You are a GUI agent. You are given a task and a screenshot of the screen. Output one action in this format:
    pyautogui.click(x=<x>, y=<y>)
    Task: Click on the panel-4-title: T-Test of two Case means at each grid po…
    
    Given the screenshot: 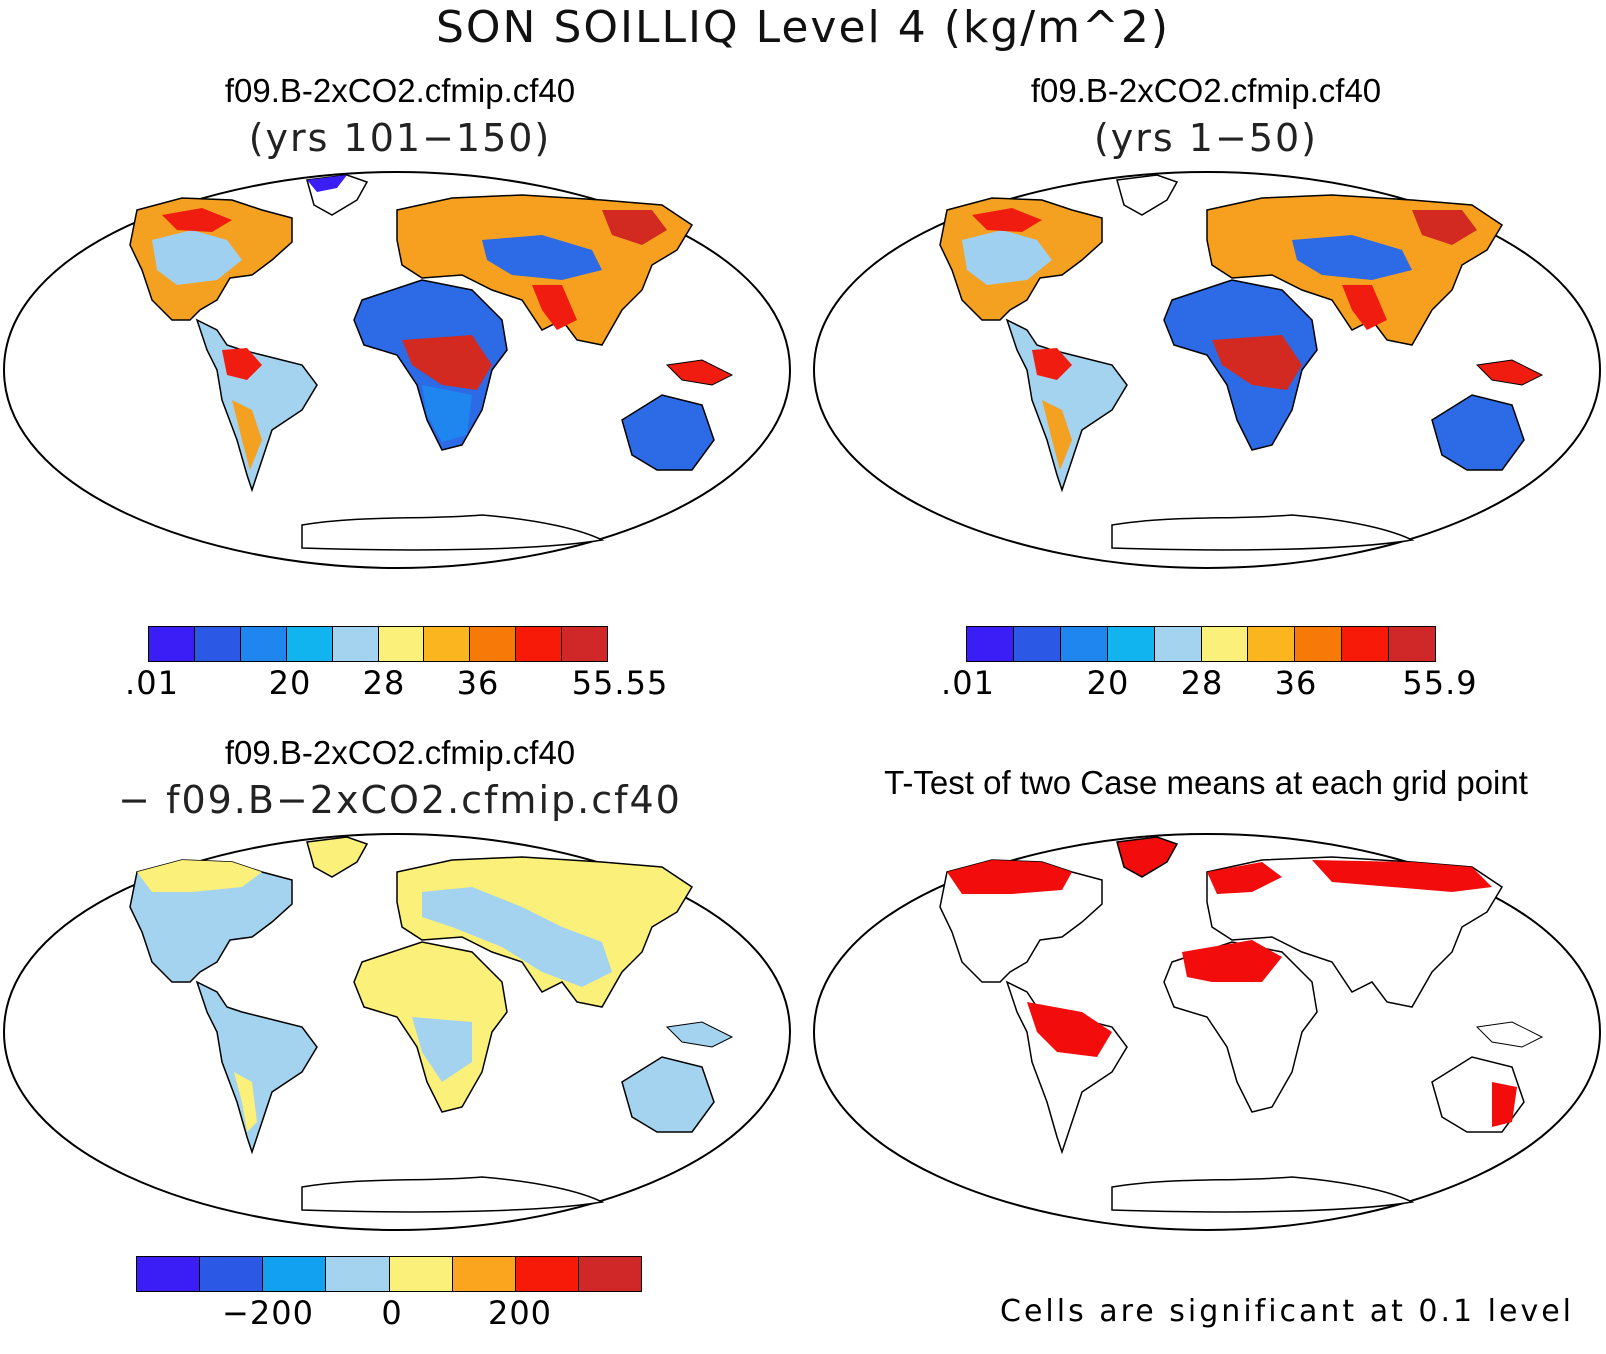 What is the action you would take?
    pyautogui.click(x=1206, y=782)
    